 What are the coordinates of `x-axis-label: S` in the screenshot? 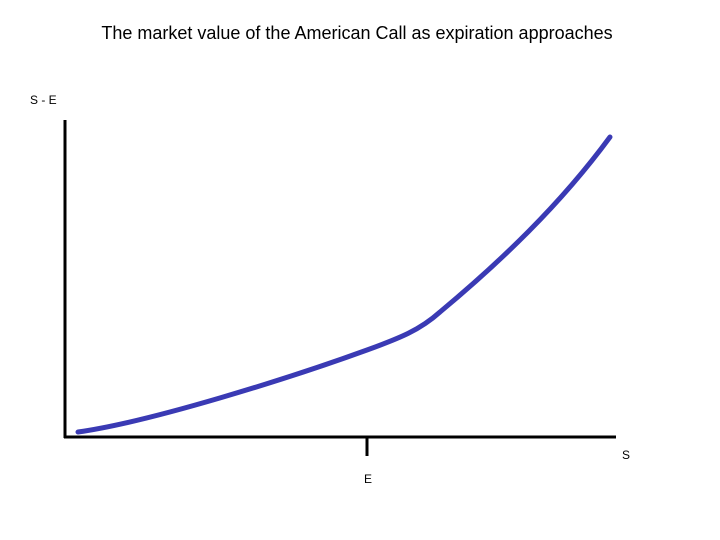 It's located at (626, 455).